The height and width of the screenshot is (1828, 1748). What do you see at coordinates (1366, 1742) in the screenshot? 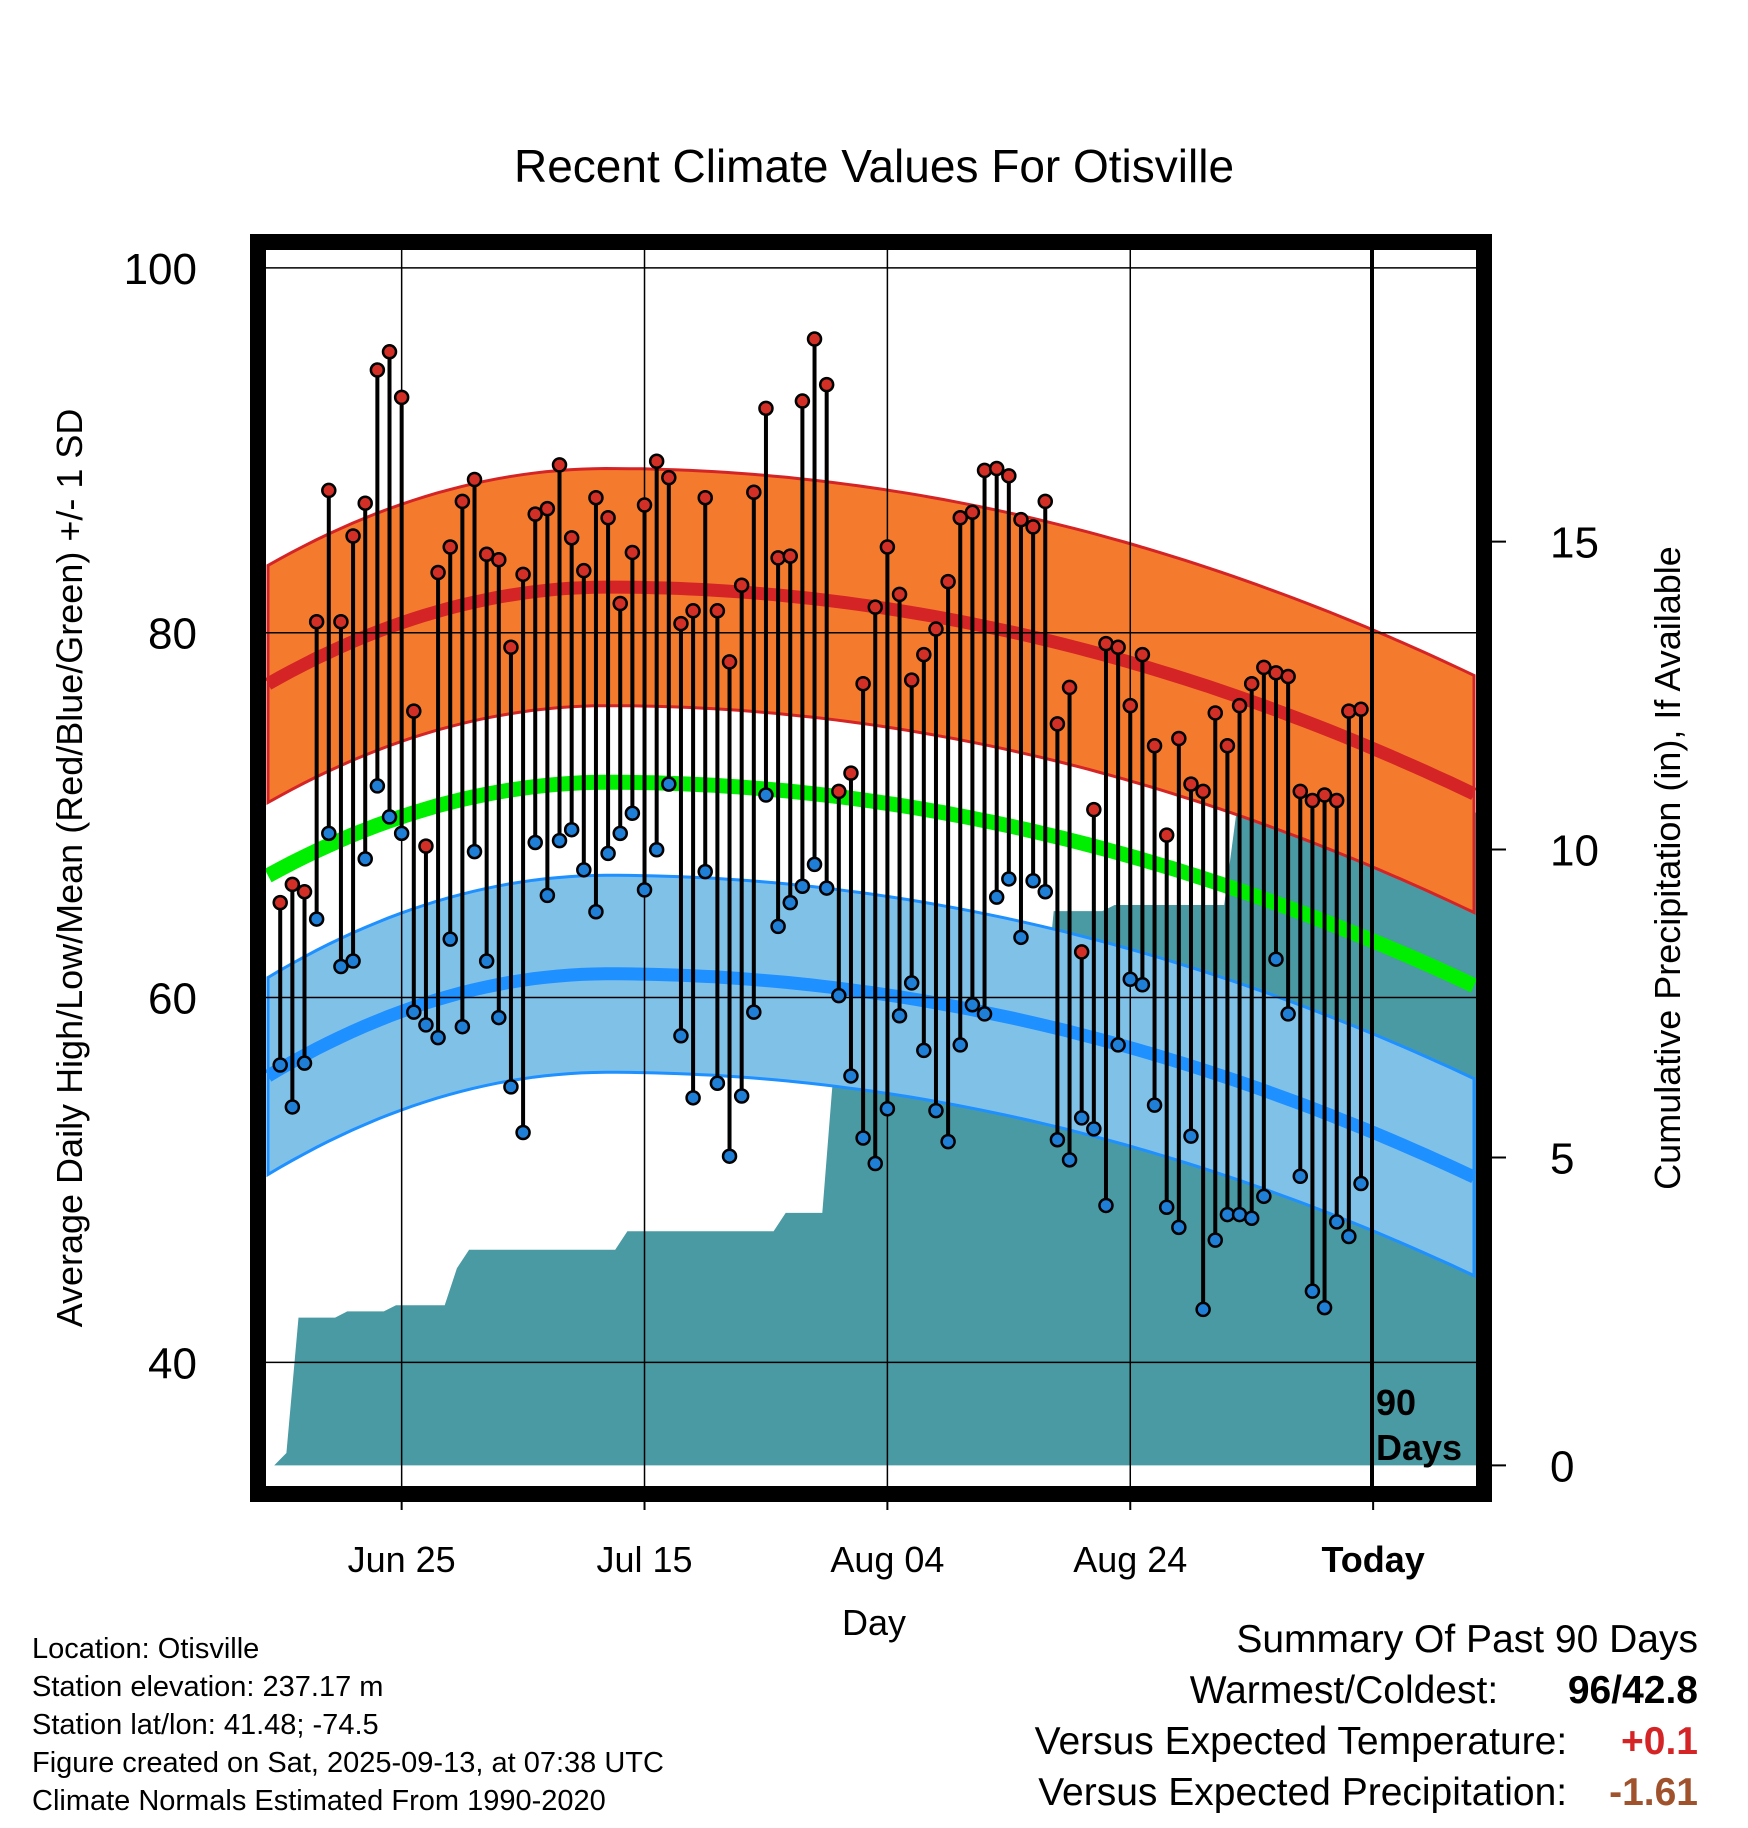
I see `summary-temp-row: Versus Expected Temperature: +0.1` at bounding box center [1366, 1742].